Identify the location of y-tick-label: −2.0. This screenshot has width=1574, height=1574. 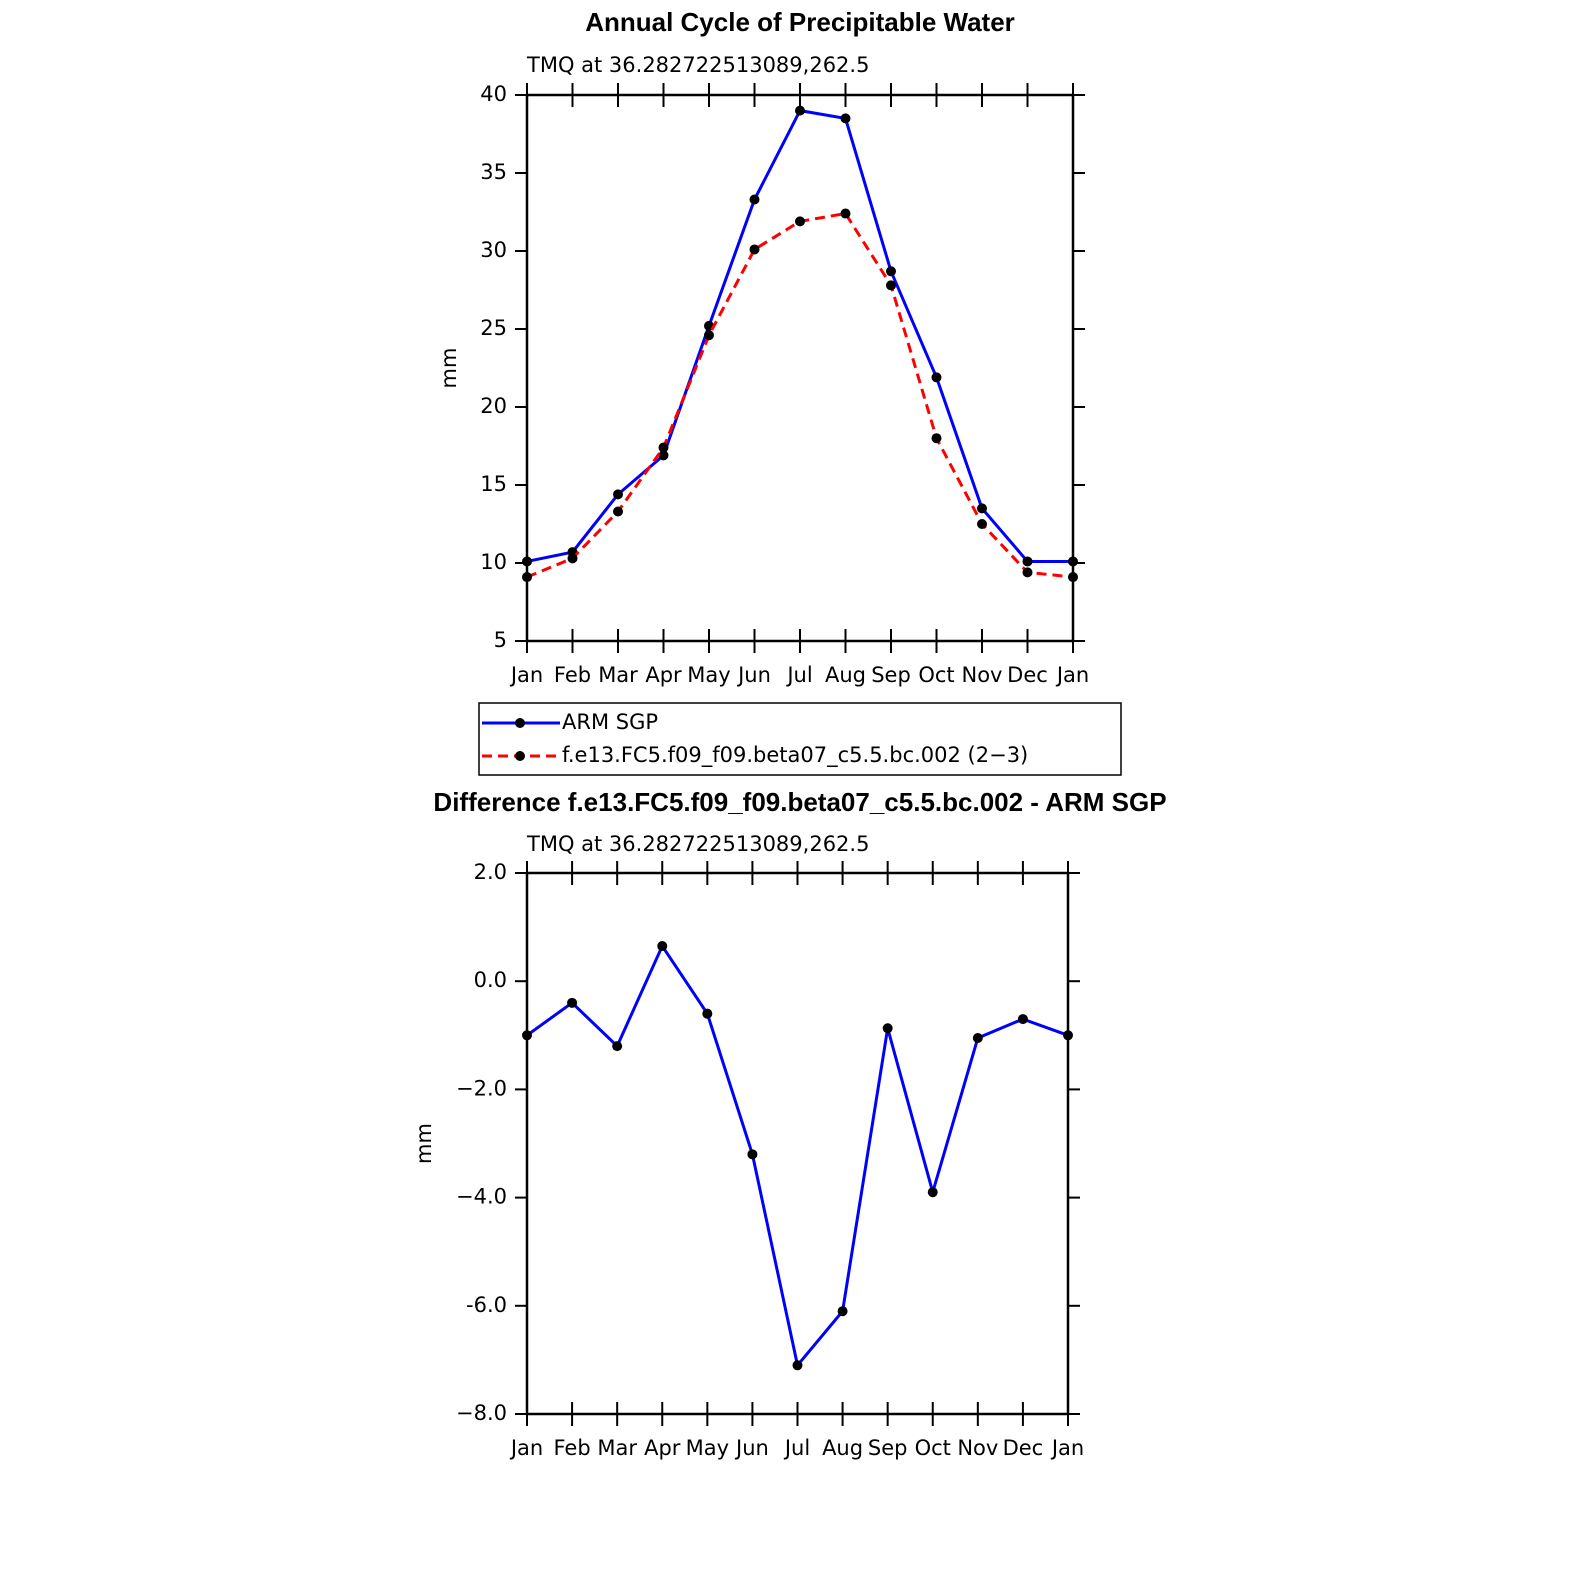
(481, 1088).